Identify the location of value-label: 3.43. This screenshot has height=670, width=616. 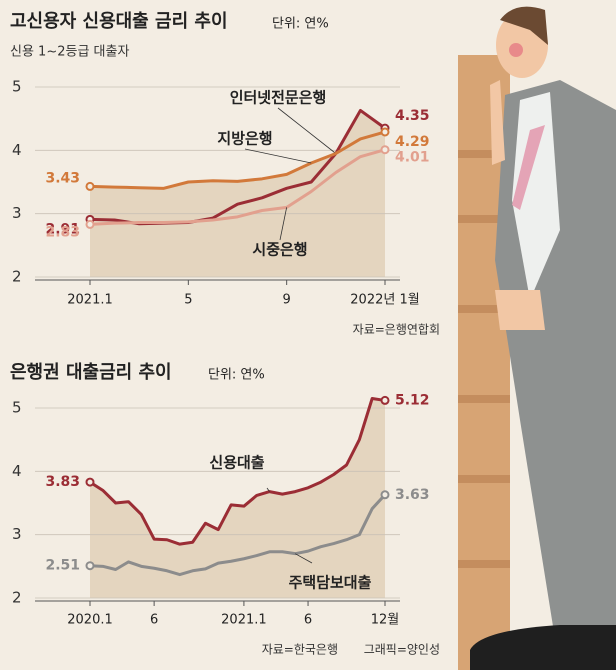
(62, 178).